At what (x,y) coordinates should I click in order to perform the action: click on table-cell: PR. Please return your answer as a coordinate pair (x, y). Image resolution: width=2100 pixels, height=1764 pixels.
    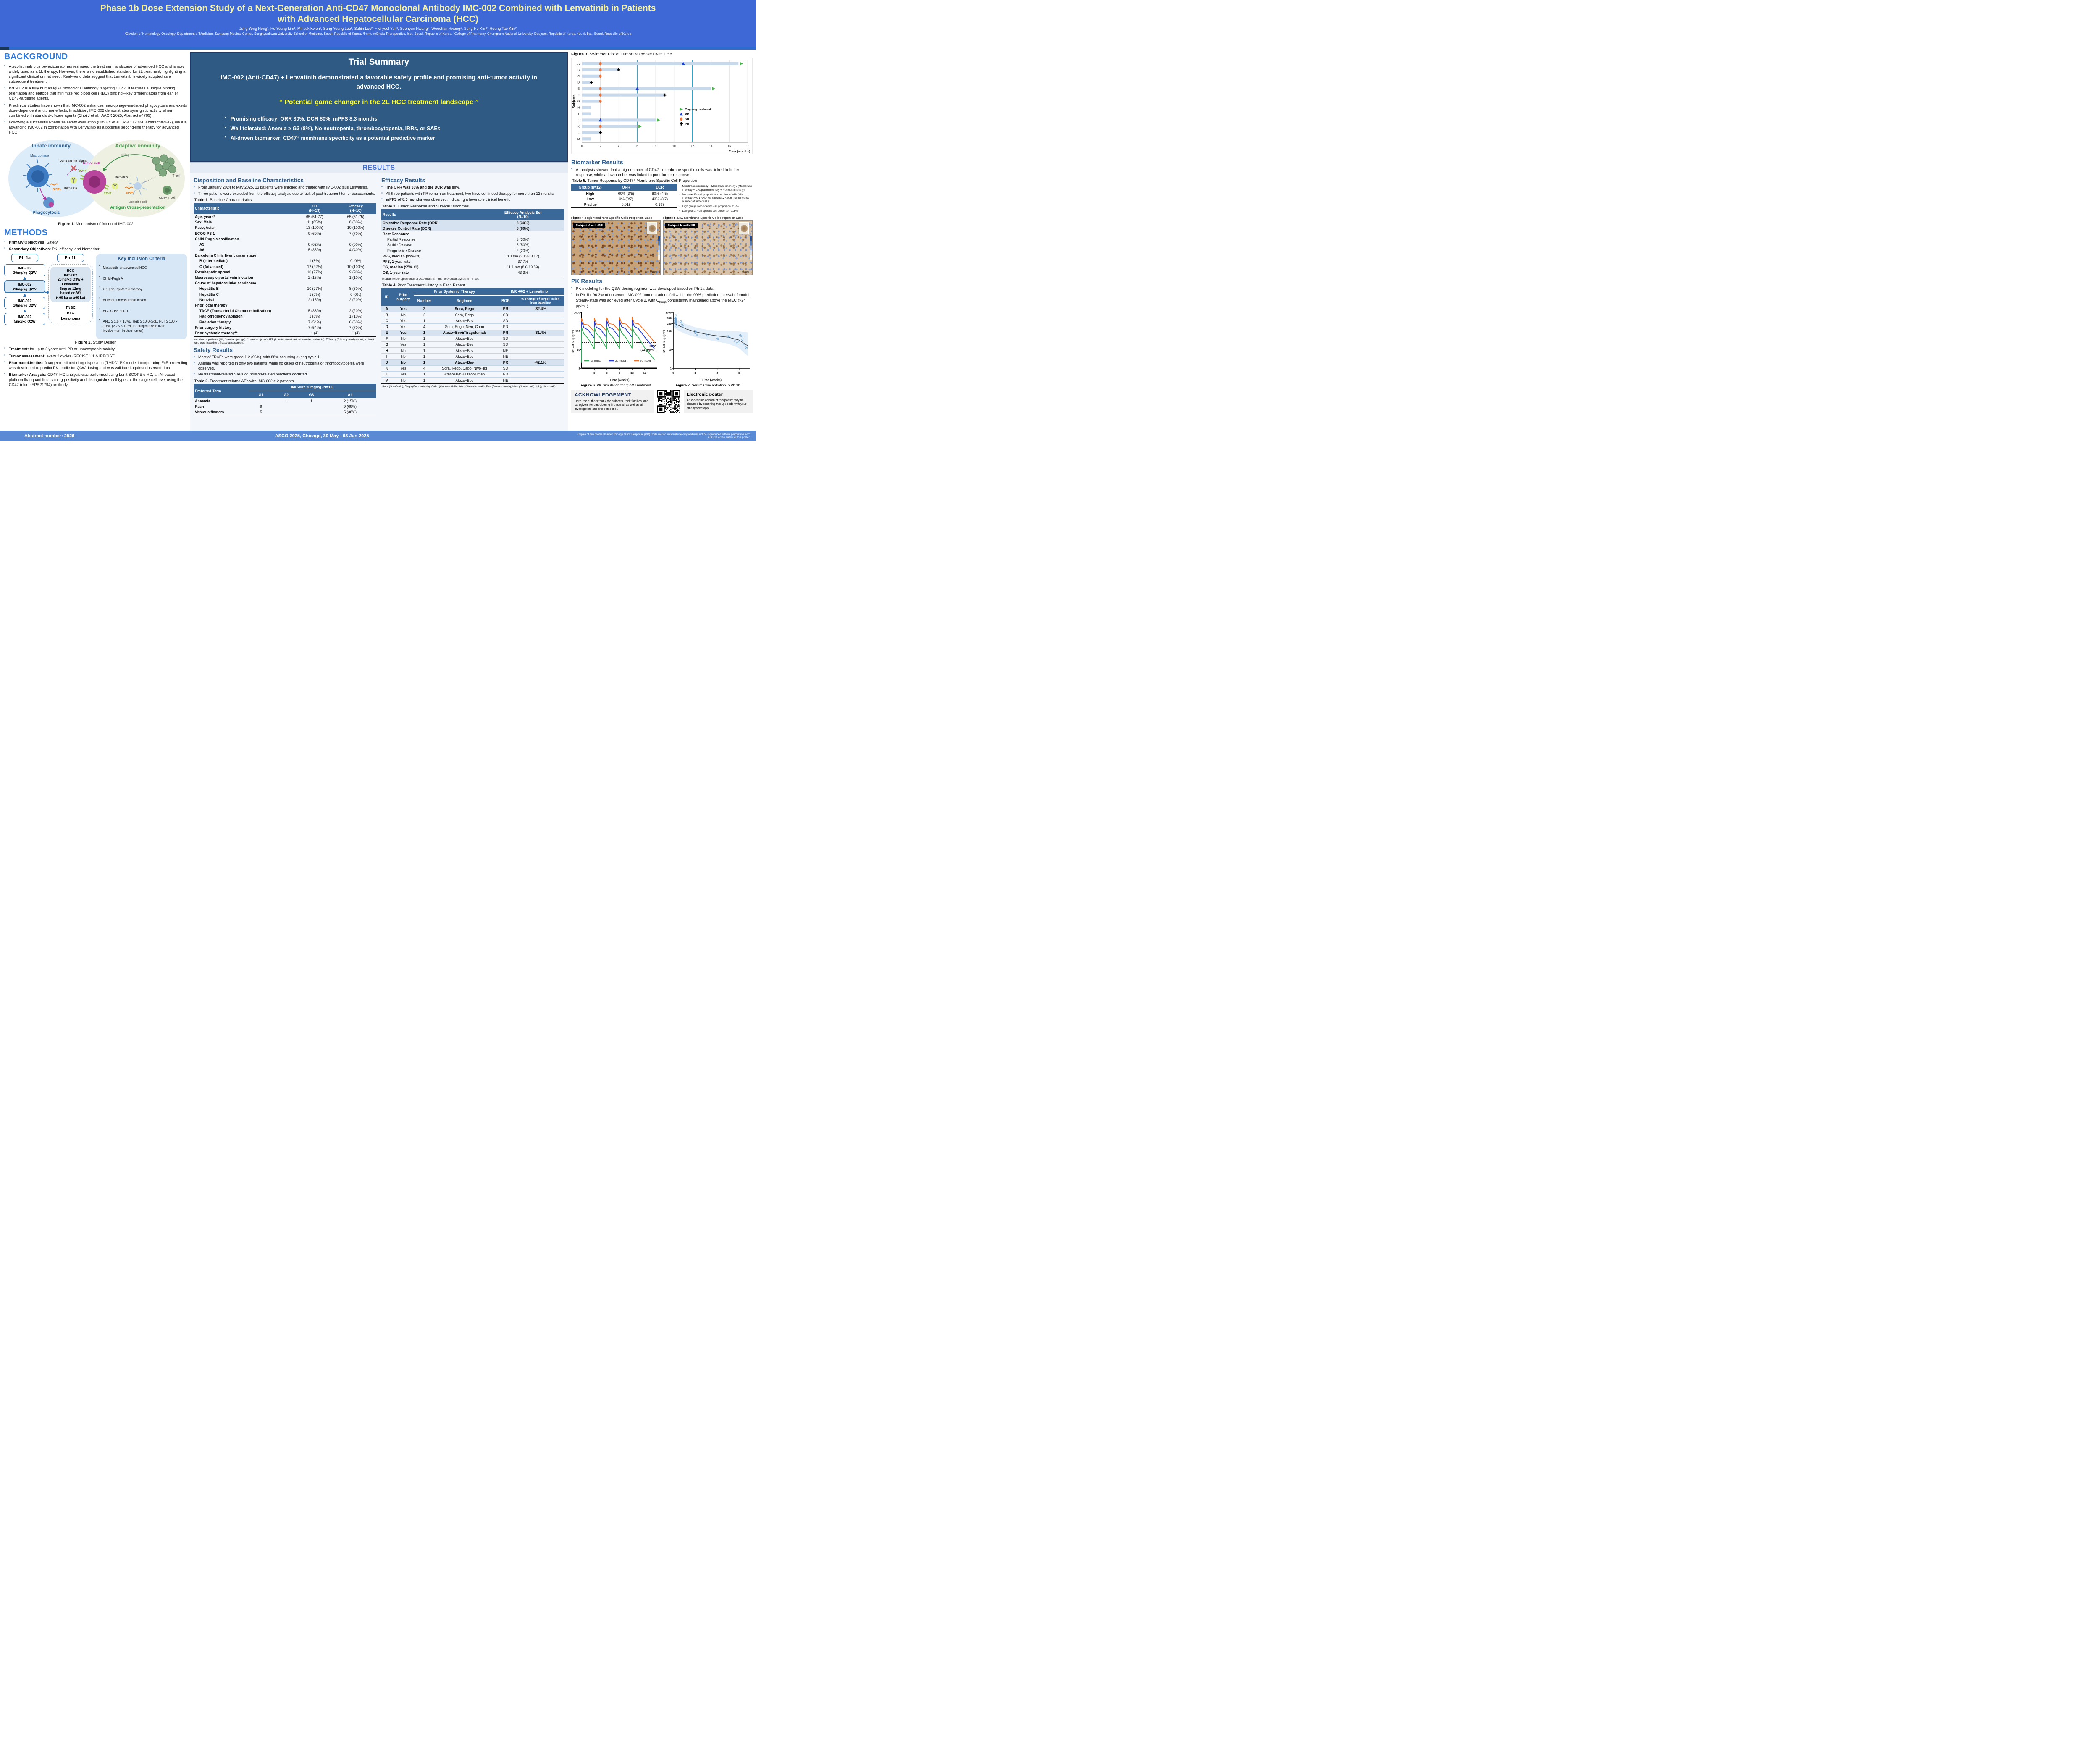
    Looking at the image, I should click on (505, 362).